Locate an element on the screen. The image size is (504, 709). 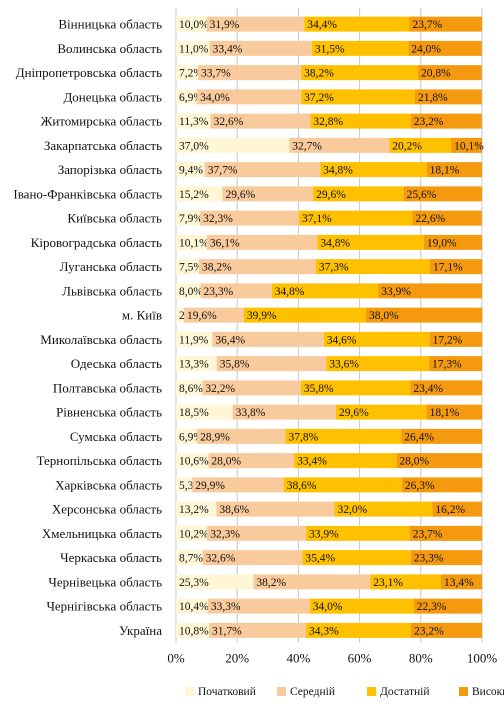
category-label: Луганська область is located at coordinates (111, 266).